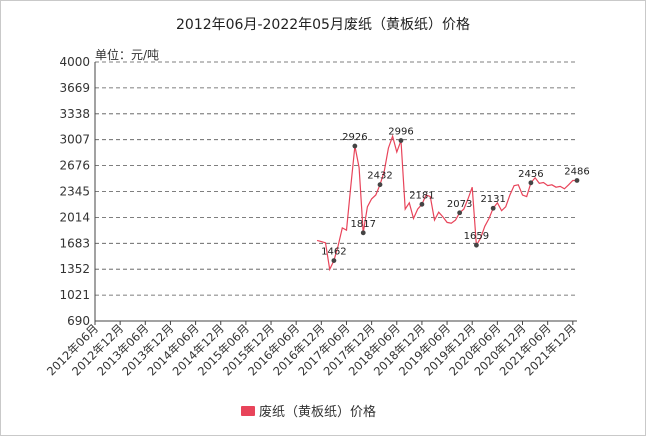  I want to click on unit-label: 单位：元/吨, so click(127, 54).